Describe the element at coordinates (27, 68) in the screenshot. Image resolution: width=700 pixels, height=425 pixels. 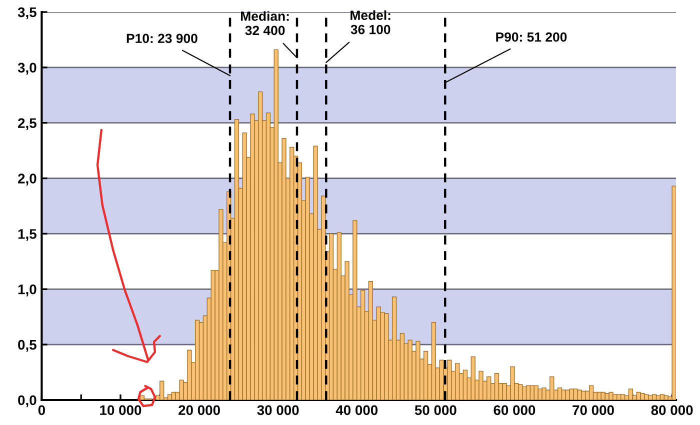
I see `y-tick-label: 3,0` at that location.